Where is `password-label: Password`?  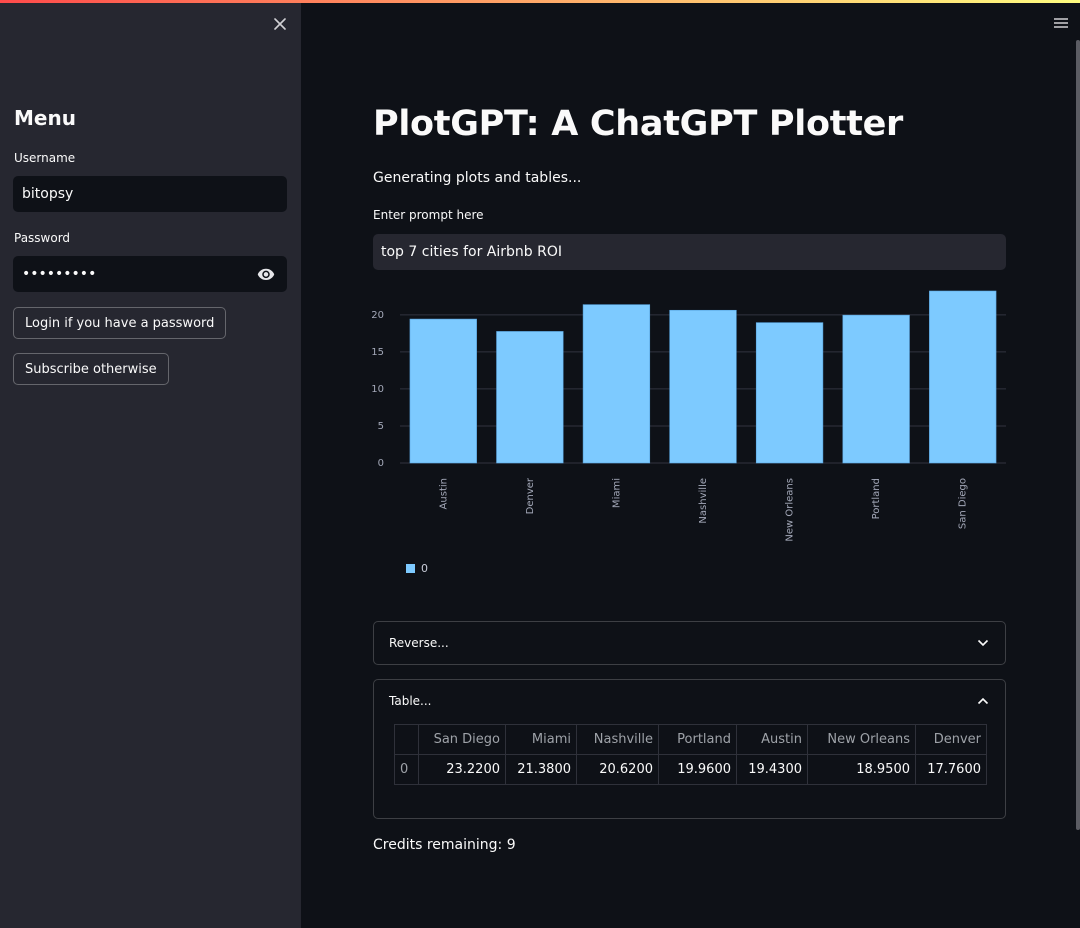
password-label: Password is located at coordinates (42, 238).